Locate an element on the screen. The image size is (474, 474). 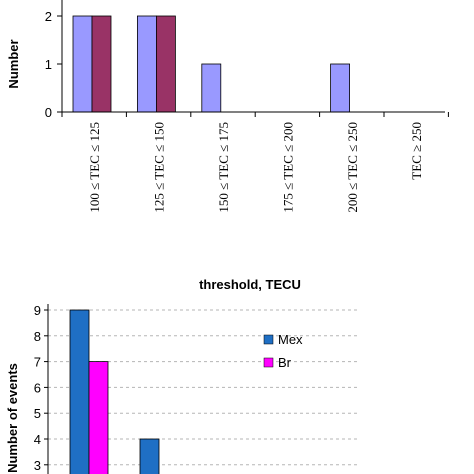
bottom-y-tick-label-3: 6 is located at coordinates (37, 387).